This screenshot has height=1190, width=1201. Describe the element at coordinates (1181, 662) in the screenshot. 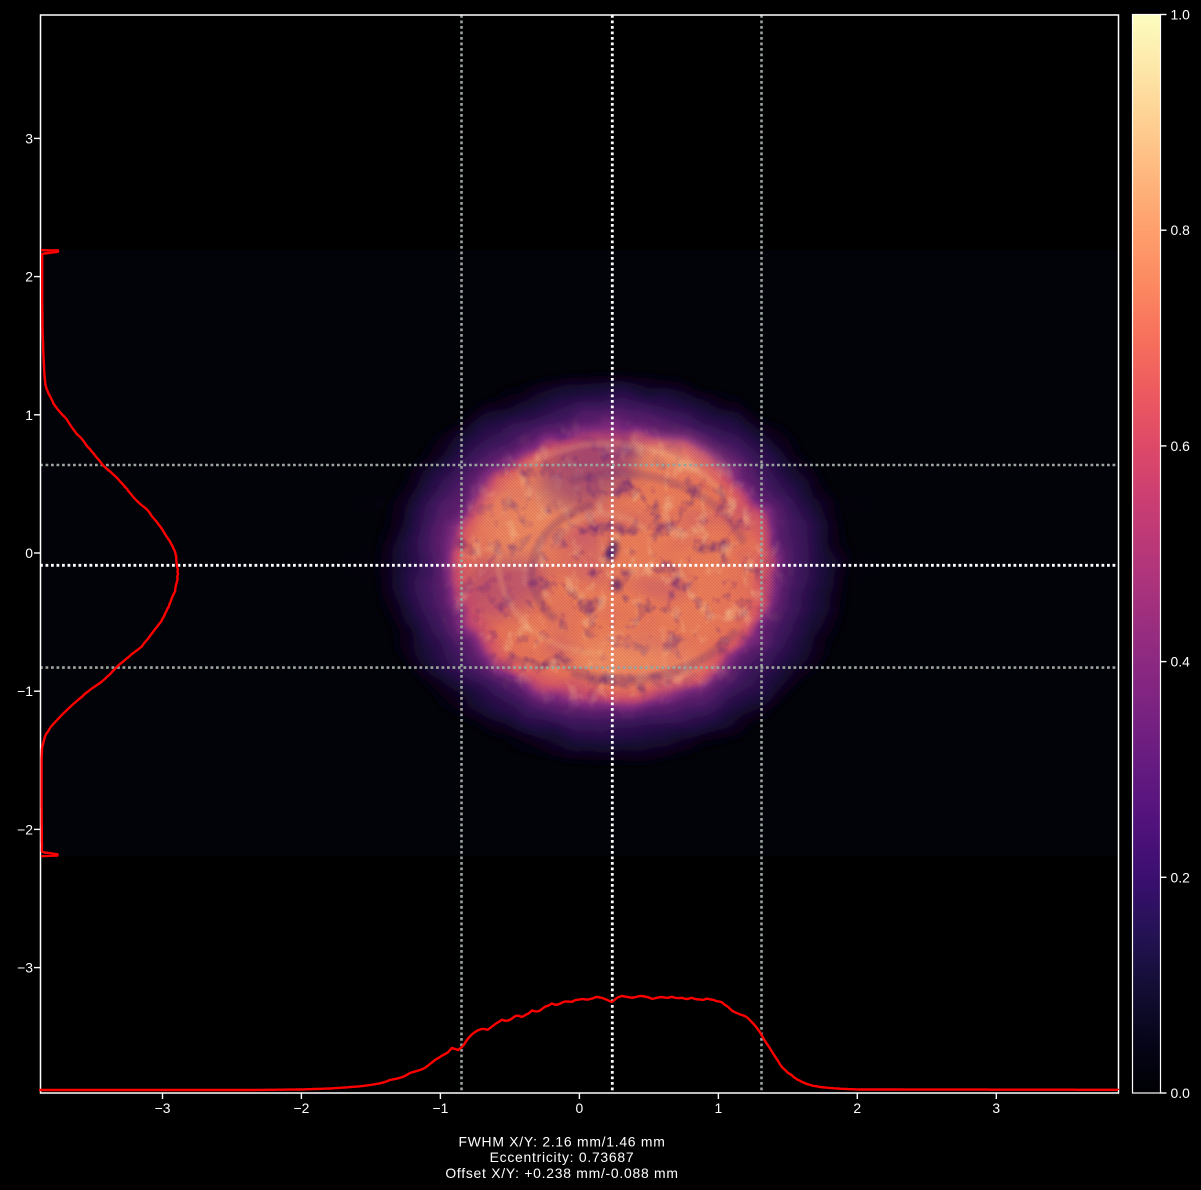

I see `svg-text: 0.4` at that location.